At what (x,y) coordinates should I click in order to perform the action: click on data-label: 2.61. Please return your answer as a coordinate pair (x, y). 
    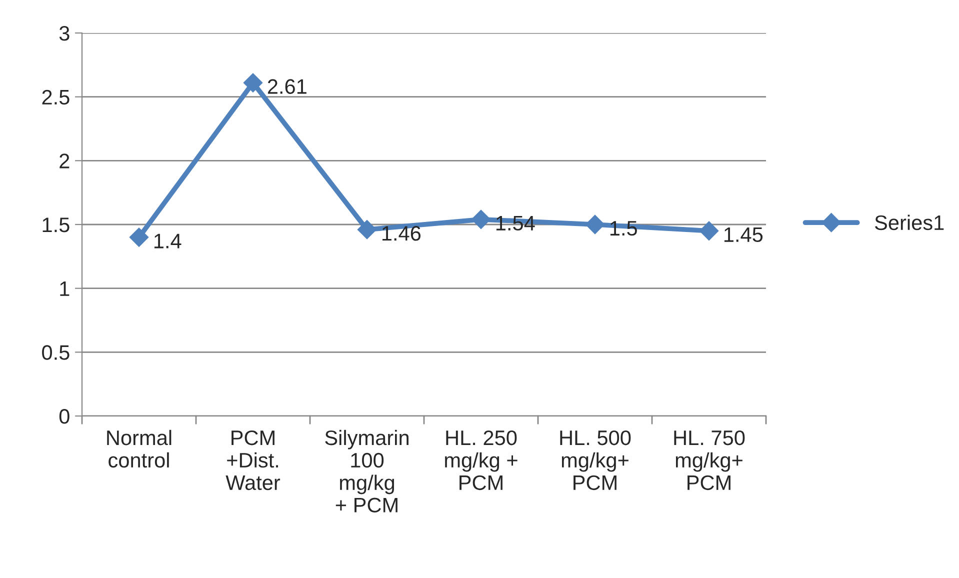
    Looking at the image, I should click on (287, 86).